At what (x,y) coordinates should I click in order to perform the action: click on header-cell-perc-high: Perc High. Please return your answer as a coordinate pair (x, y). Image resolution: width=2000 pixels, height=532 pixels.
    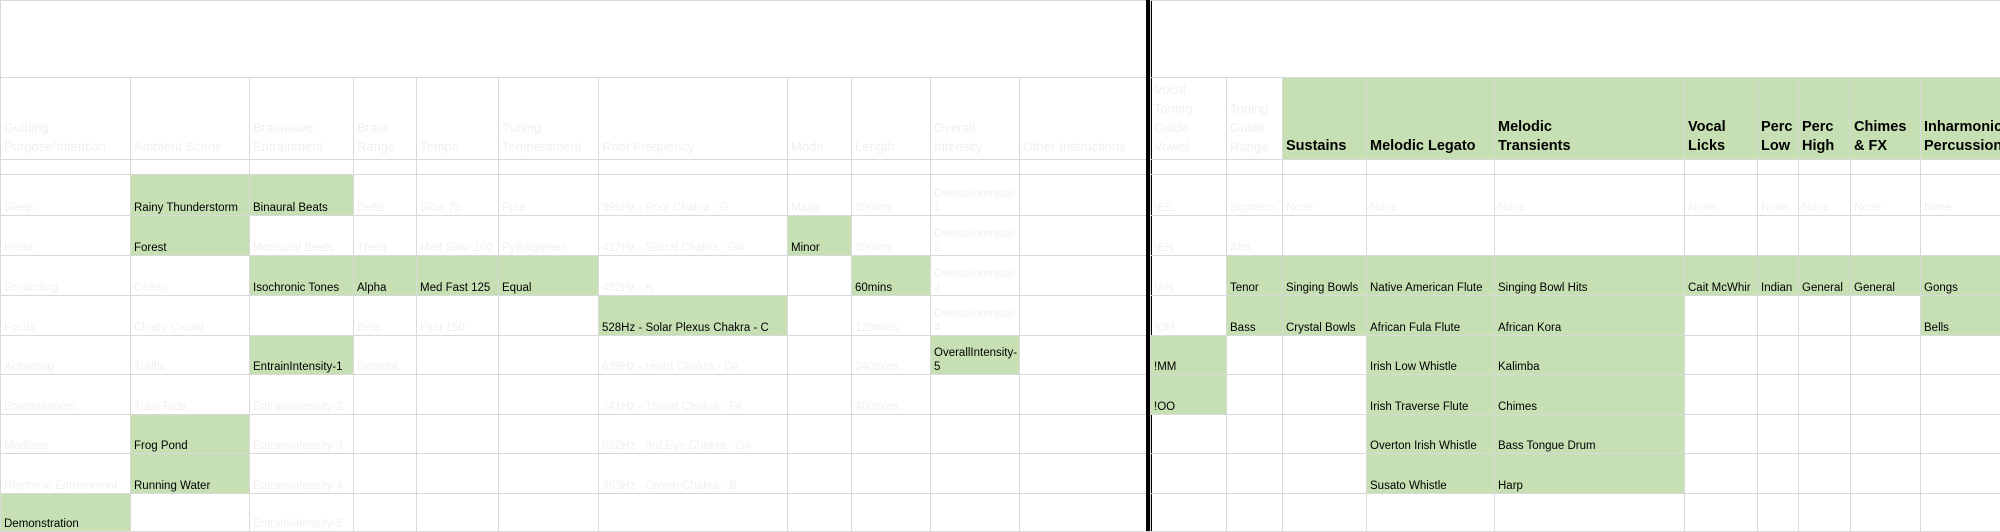
    Looking at the image, I should click on (1825, 119).